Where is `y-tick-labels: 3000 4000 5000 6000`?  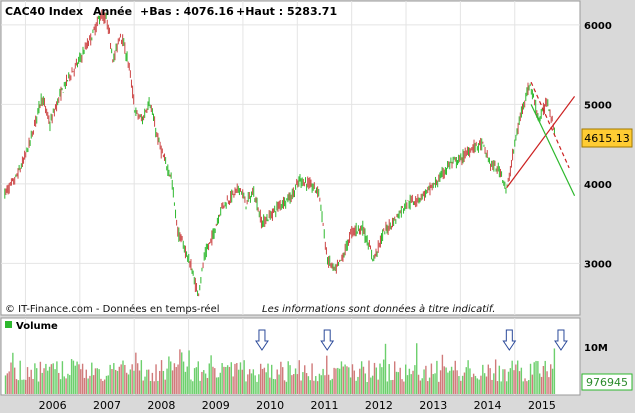 y-tick-labels: 3000 4000 5000 6000 is located at coordinates (598, 145).